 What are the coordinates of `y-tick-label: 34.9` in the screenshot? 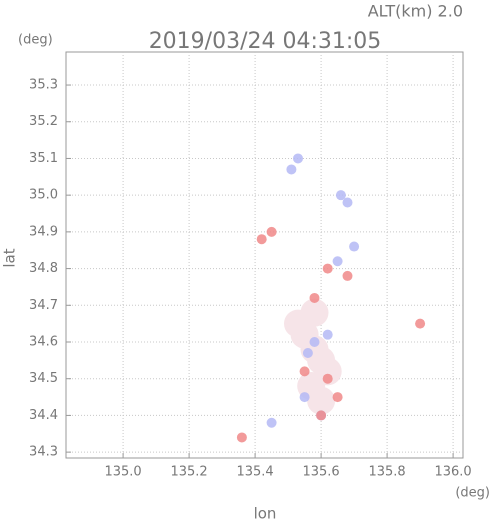 It's located at (43, 231).